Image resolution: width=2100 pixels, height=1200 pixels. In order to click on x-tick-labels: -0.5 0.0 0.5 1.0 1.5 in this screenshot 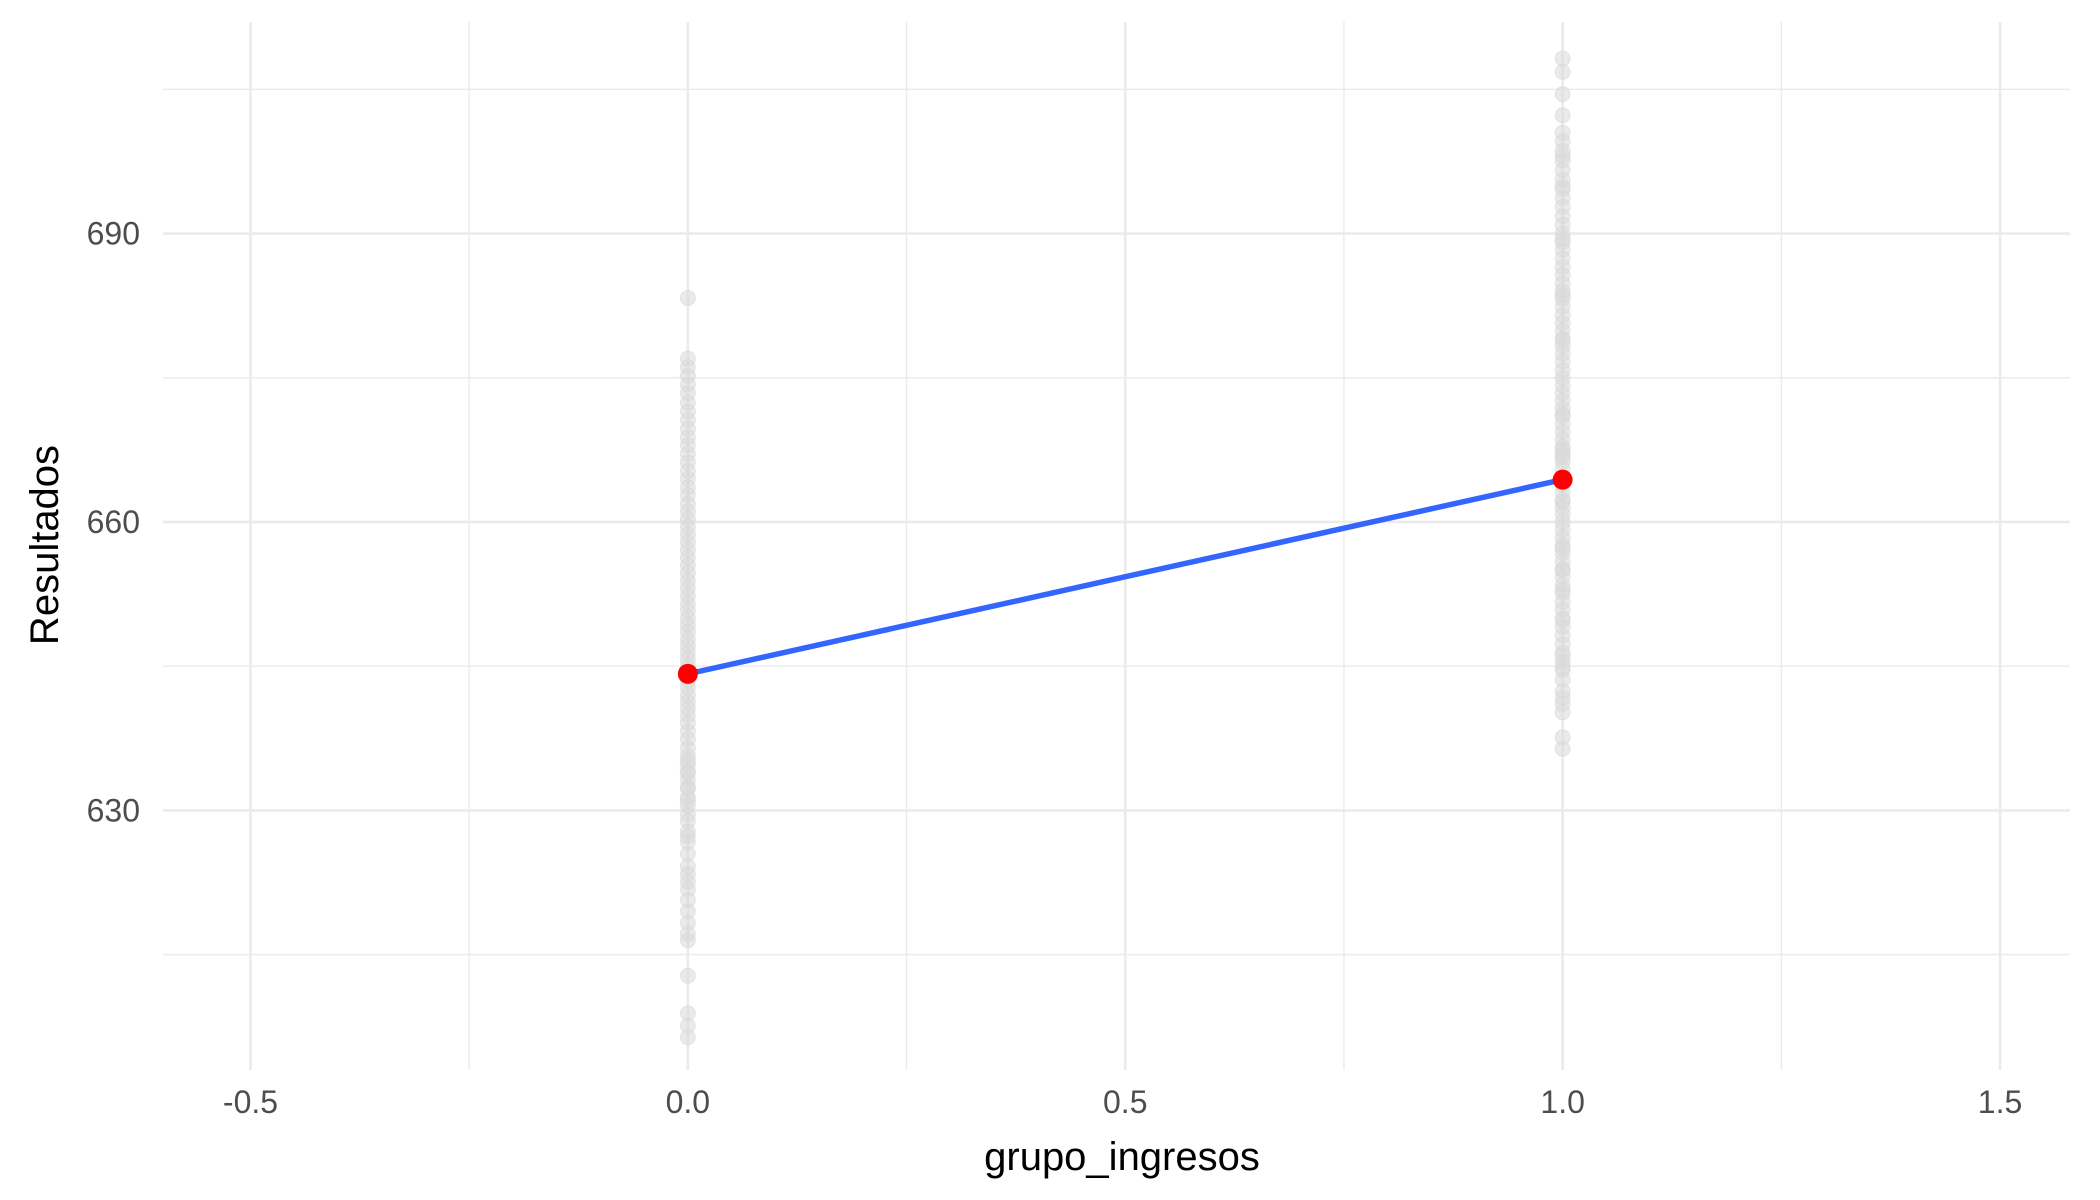, I will do `click(1122, 1102)`.